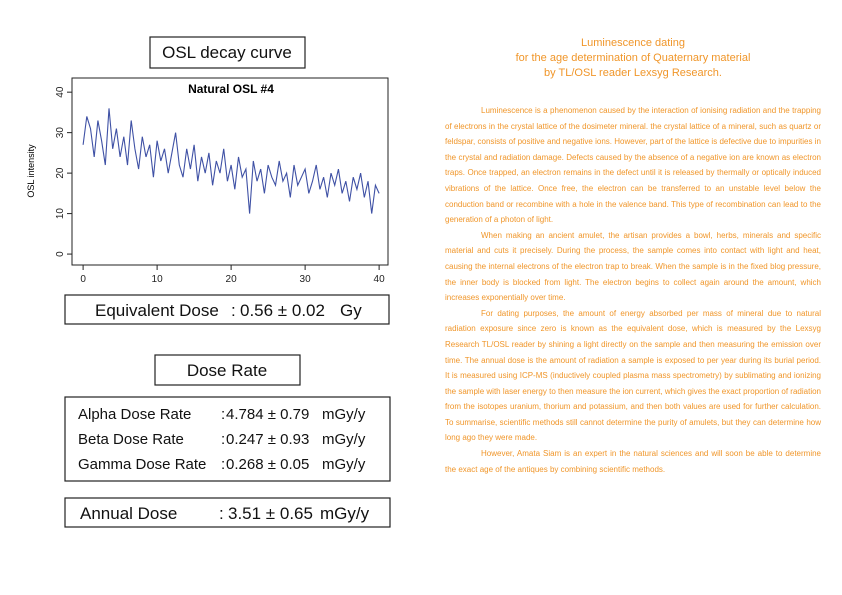 The height and width of the screenshot is (595, 842). What do you see at coordinates (157, 310) in the screenshot?
I see `equivalent-dose-label: Equivalent Dose` at bounding box center [157, 310].